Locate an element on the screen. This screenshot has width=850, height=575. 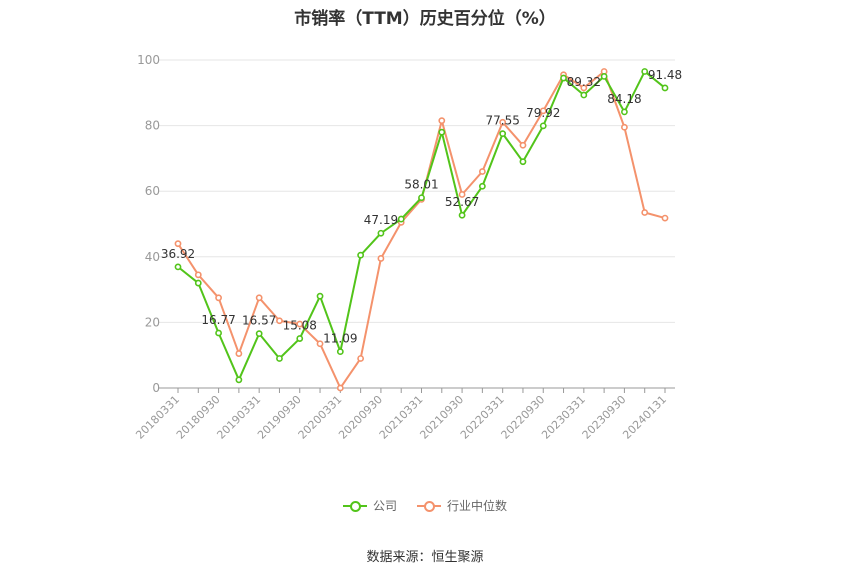
data-label: 16.57 is located at coordinates (259, 321).